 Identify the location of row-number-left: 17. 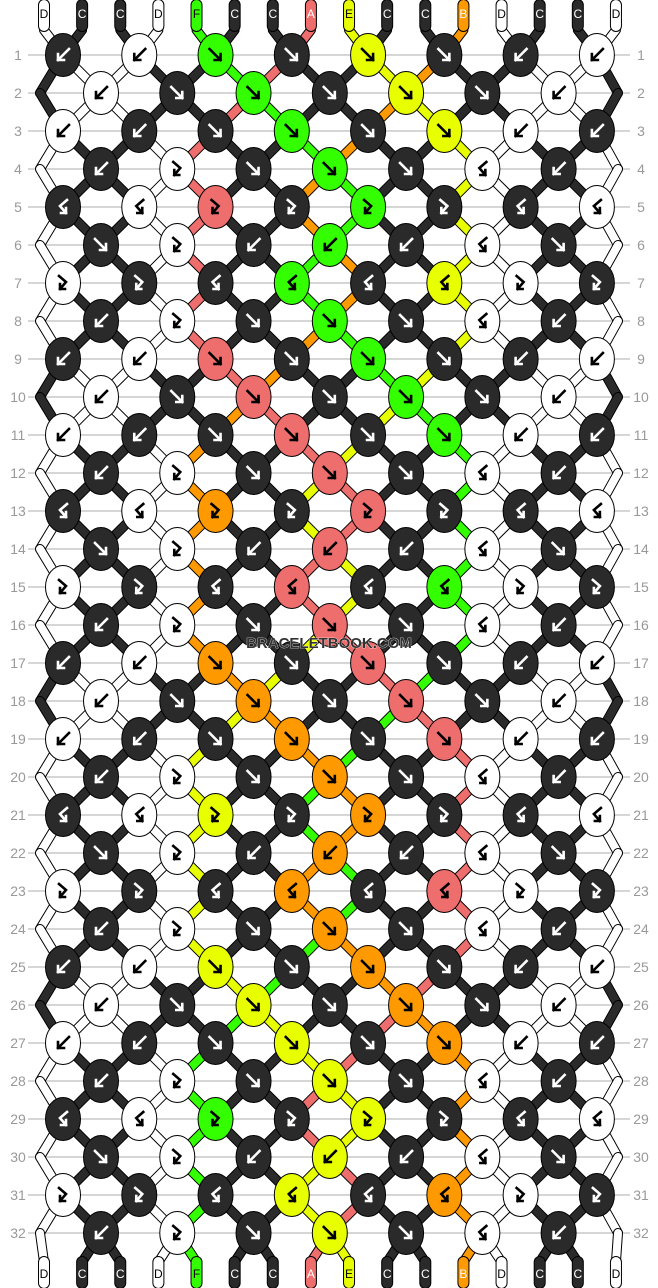
(18, 663).